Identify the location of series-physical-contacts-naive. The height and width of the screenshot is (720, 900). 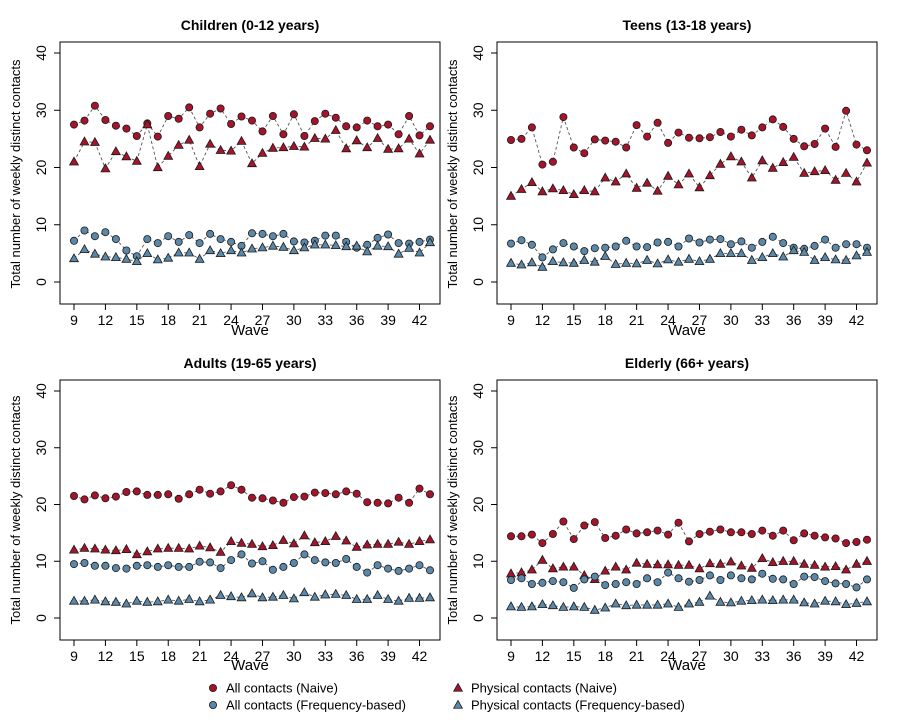
(689, 175).